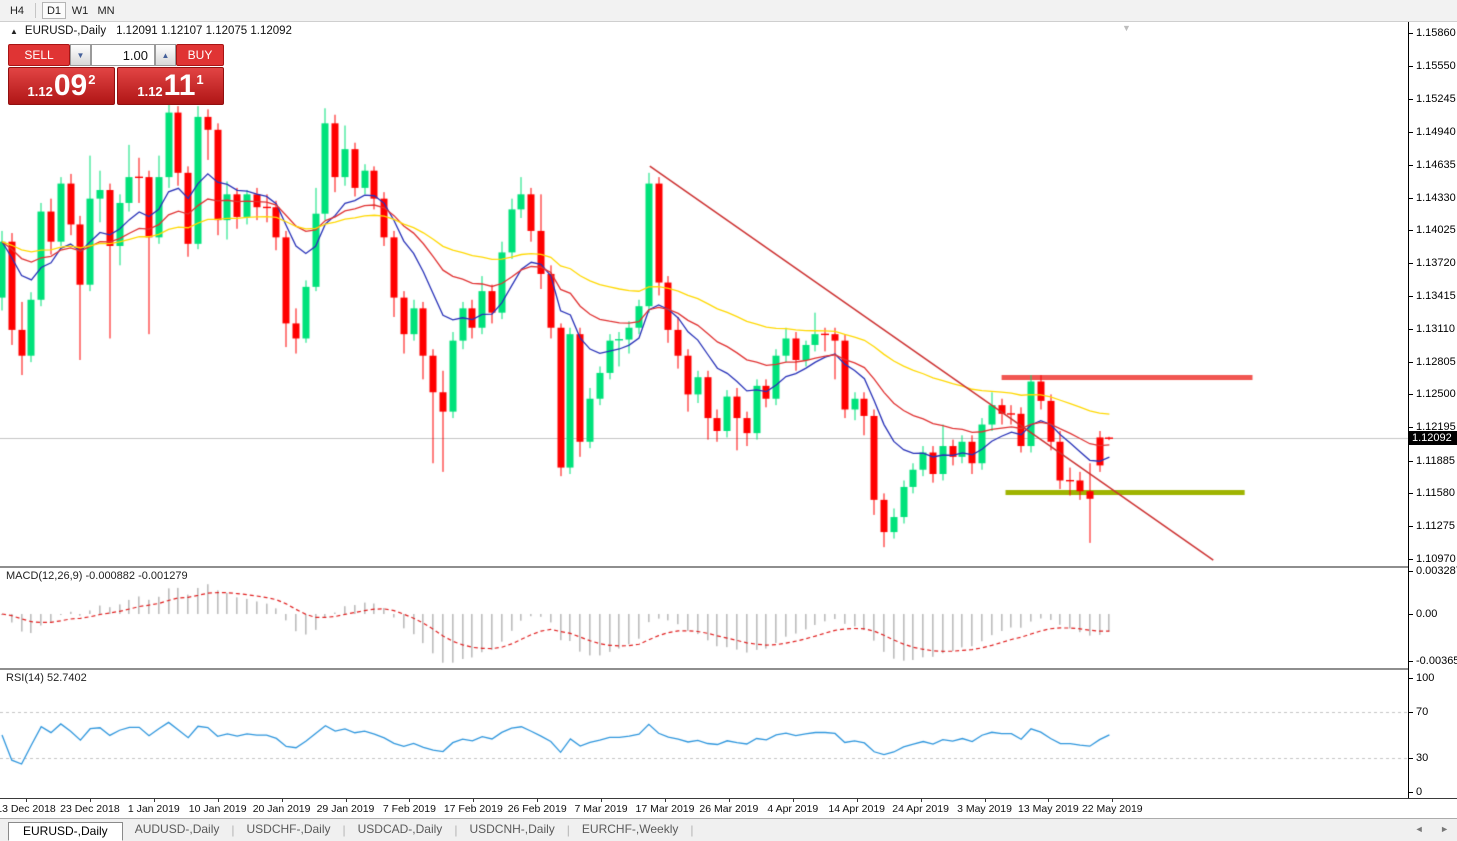 The image size is (1457, 841). What do you see at coordinates (44, 576) in the screenshot?
I see `macd-name: MACD(12,26,9)` at bounding box center [44, 576].